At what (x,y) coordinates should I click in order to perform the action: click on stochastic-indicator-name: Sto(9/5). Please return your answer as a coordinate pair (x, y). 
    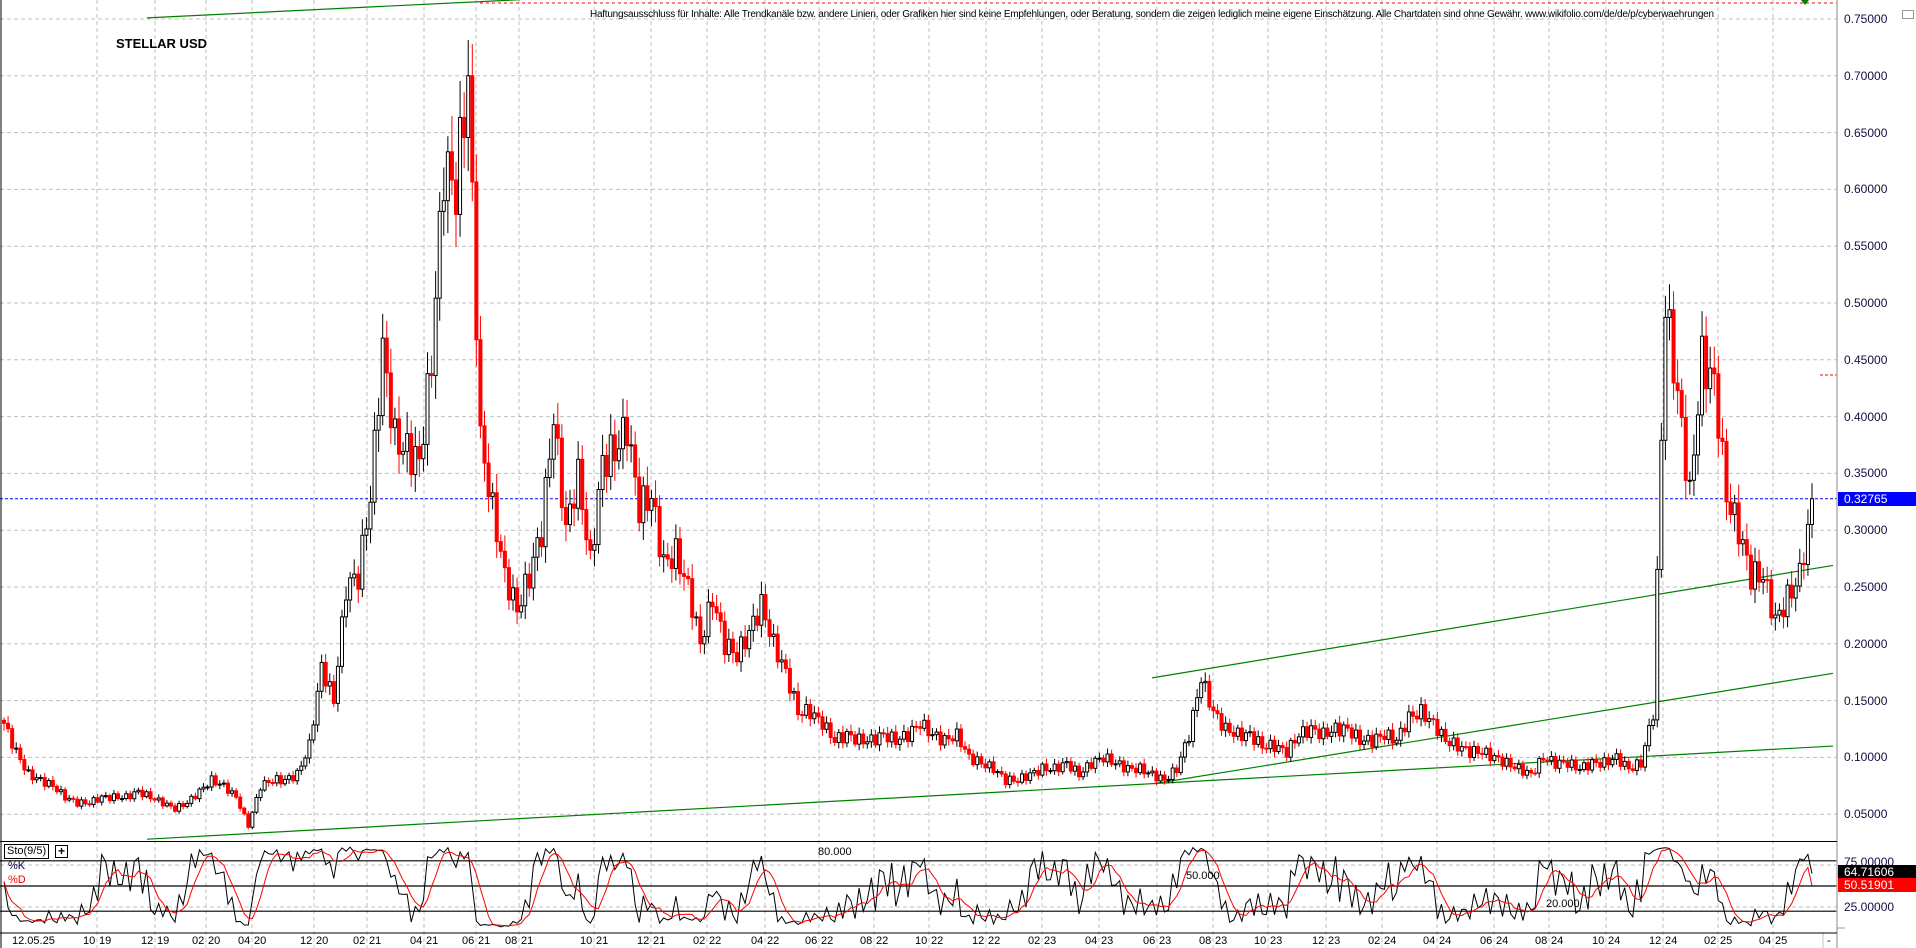
    Looking at the image, I should click on (27, 851).